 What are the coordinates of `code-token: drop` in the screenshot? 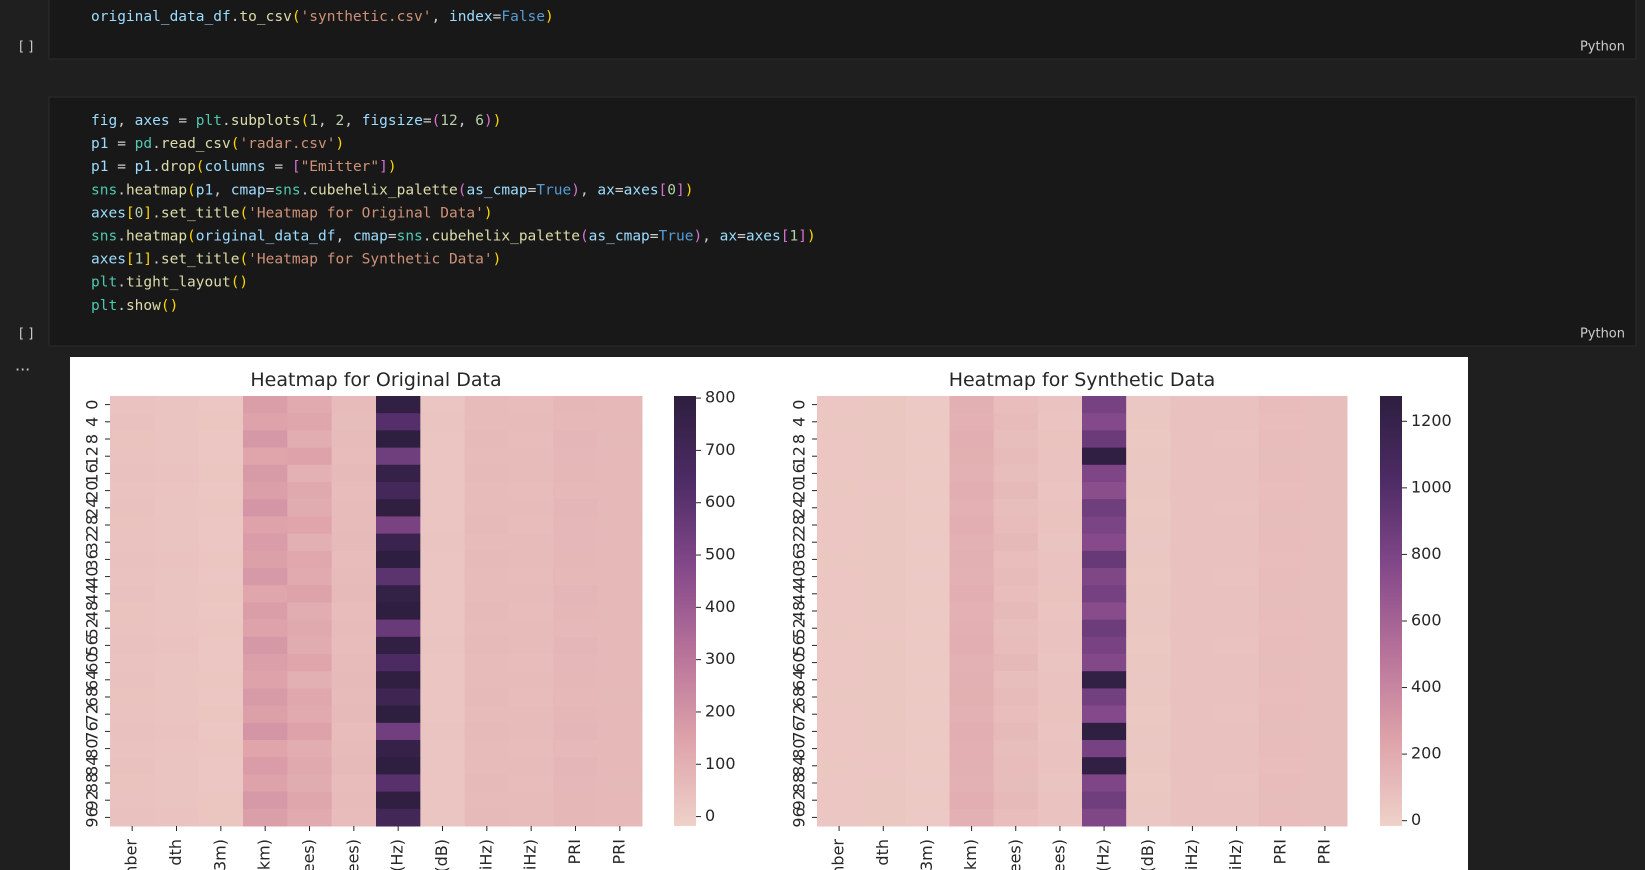 It's located at (178, 167).